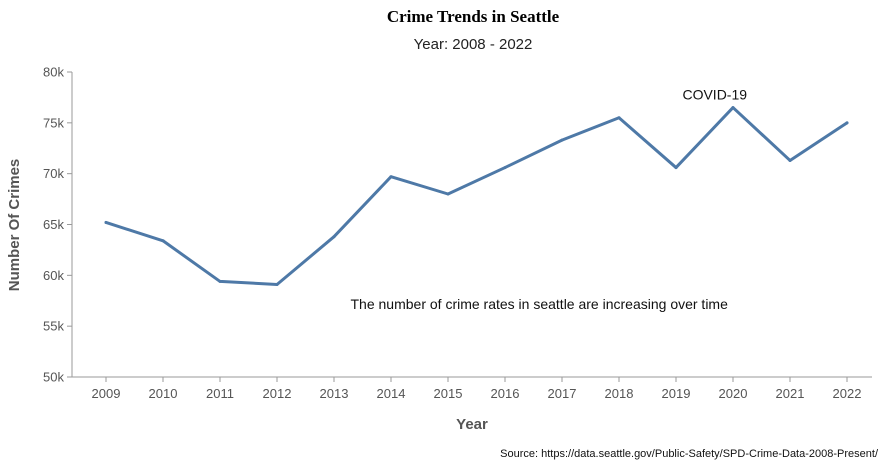  Describe the element at coordinates (334, 393) in the screenshot. I see `x-tick-label: 2013` at that location.